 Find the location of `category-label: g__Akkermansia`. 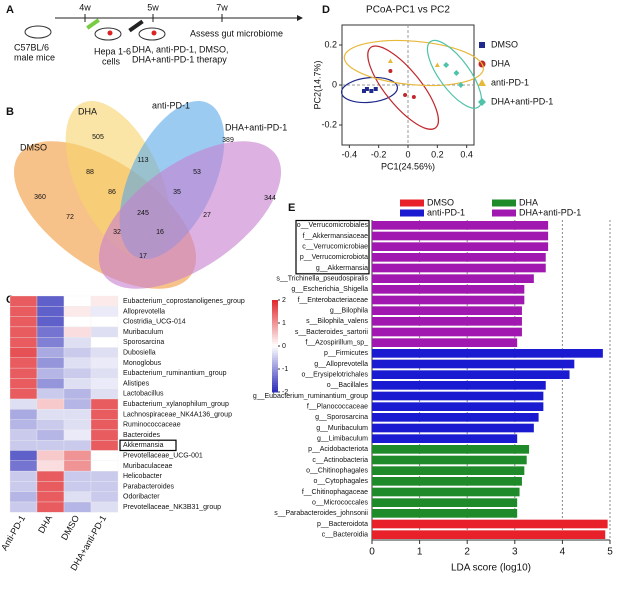

category-label: g__Akkermansia is located at coordinates (342, 268).